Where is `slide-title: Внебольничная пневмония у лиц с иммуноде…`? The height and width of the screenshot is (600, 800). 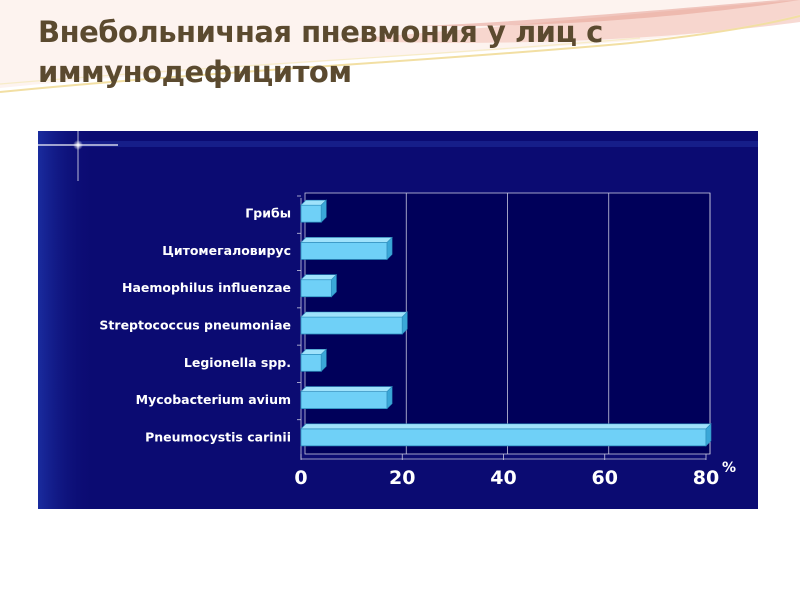 slide-title: Внебольничная пневмония у лиц с иммуноде… is located at coordinates (320, 52).